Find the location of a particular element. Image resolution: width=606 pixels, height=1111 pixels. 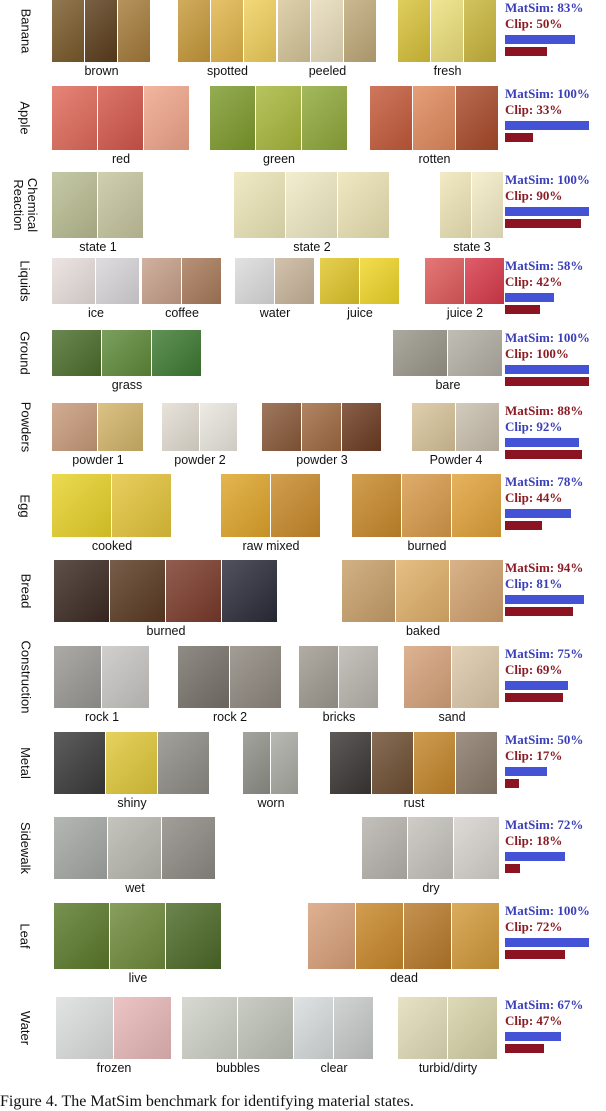

state-label: dead is located at coordinates (404, 978).